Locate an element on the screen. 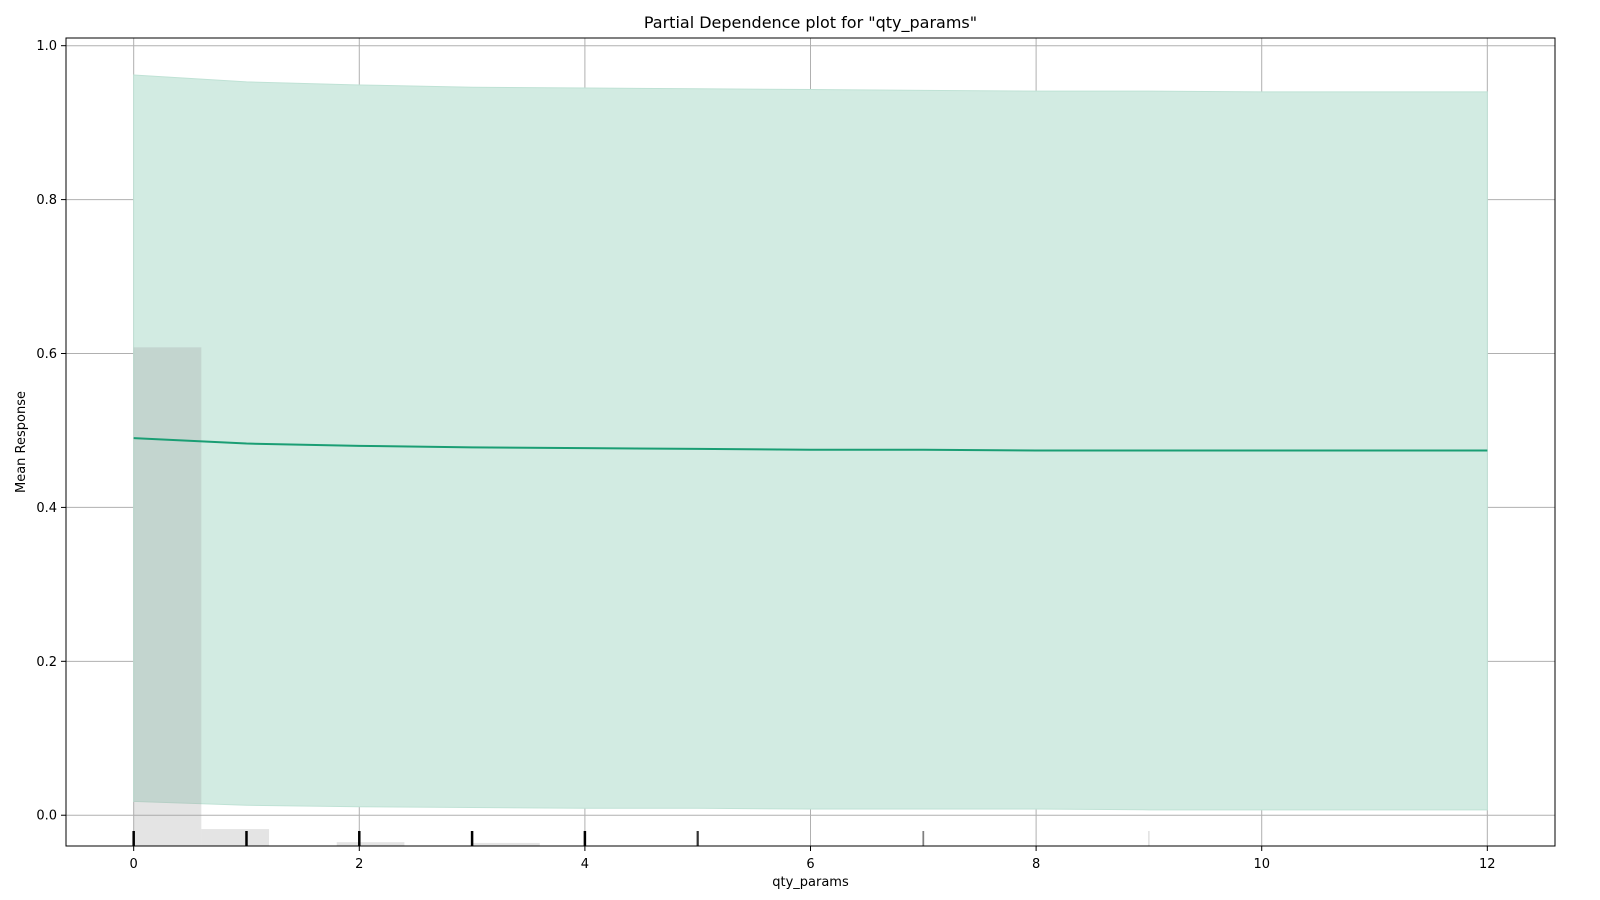  y-tick-label: 0.4 is located at coordinates (46, 508).